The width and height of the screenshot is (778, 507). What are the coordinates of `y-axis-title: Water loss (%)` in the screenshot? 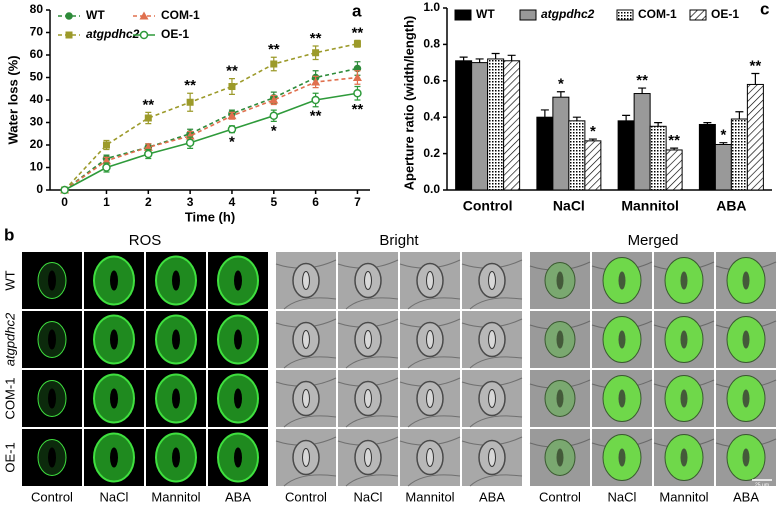 It's located at (12, 99).